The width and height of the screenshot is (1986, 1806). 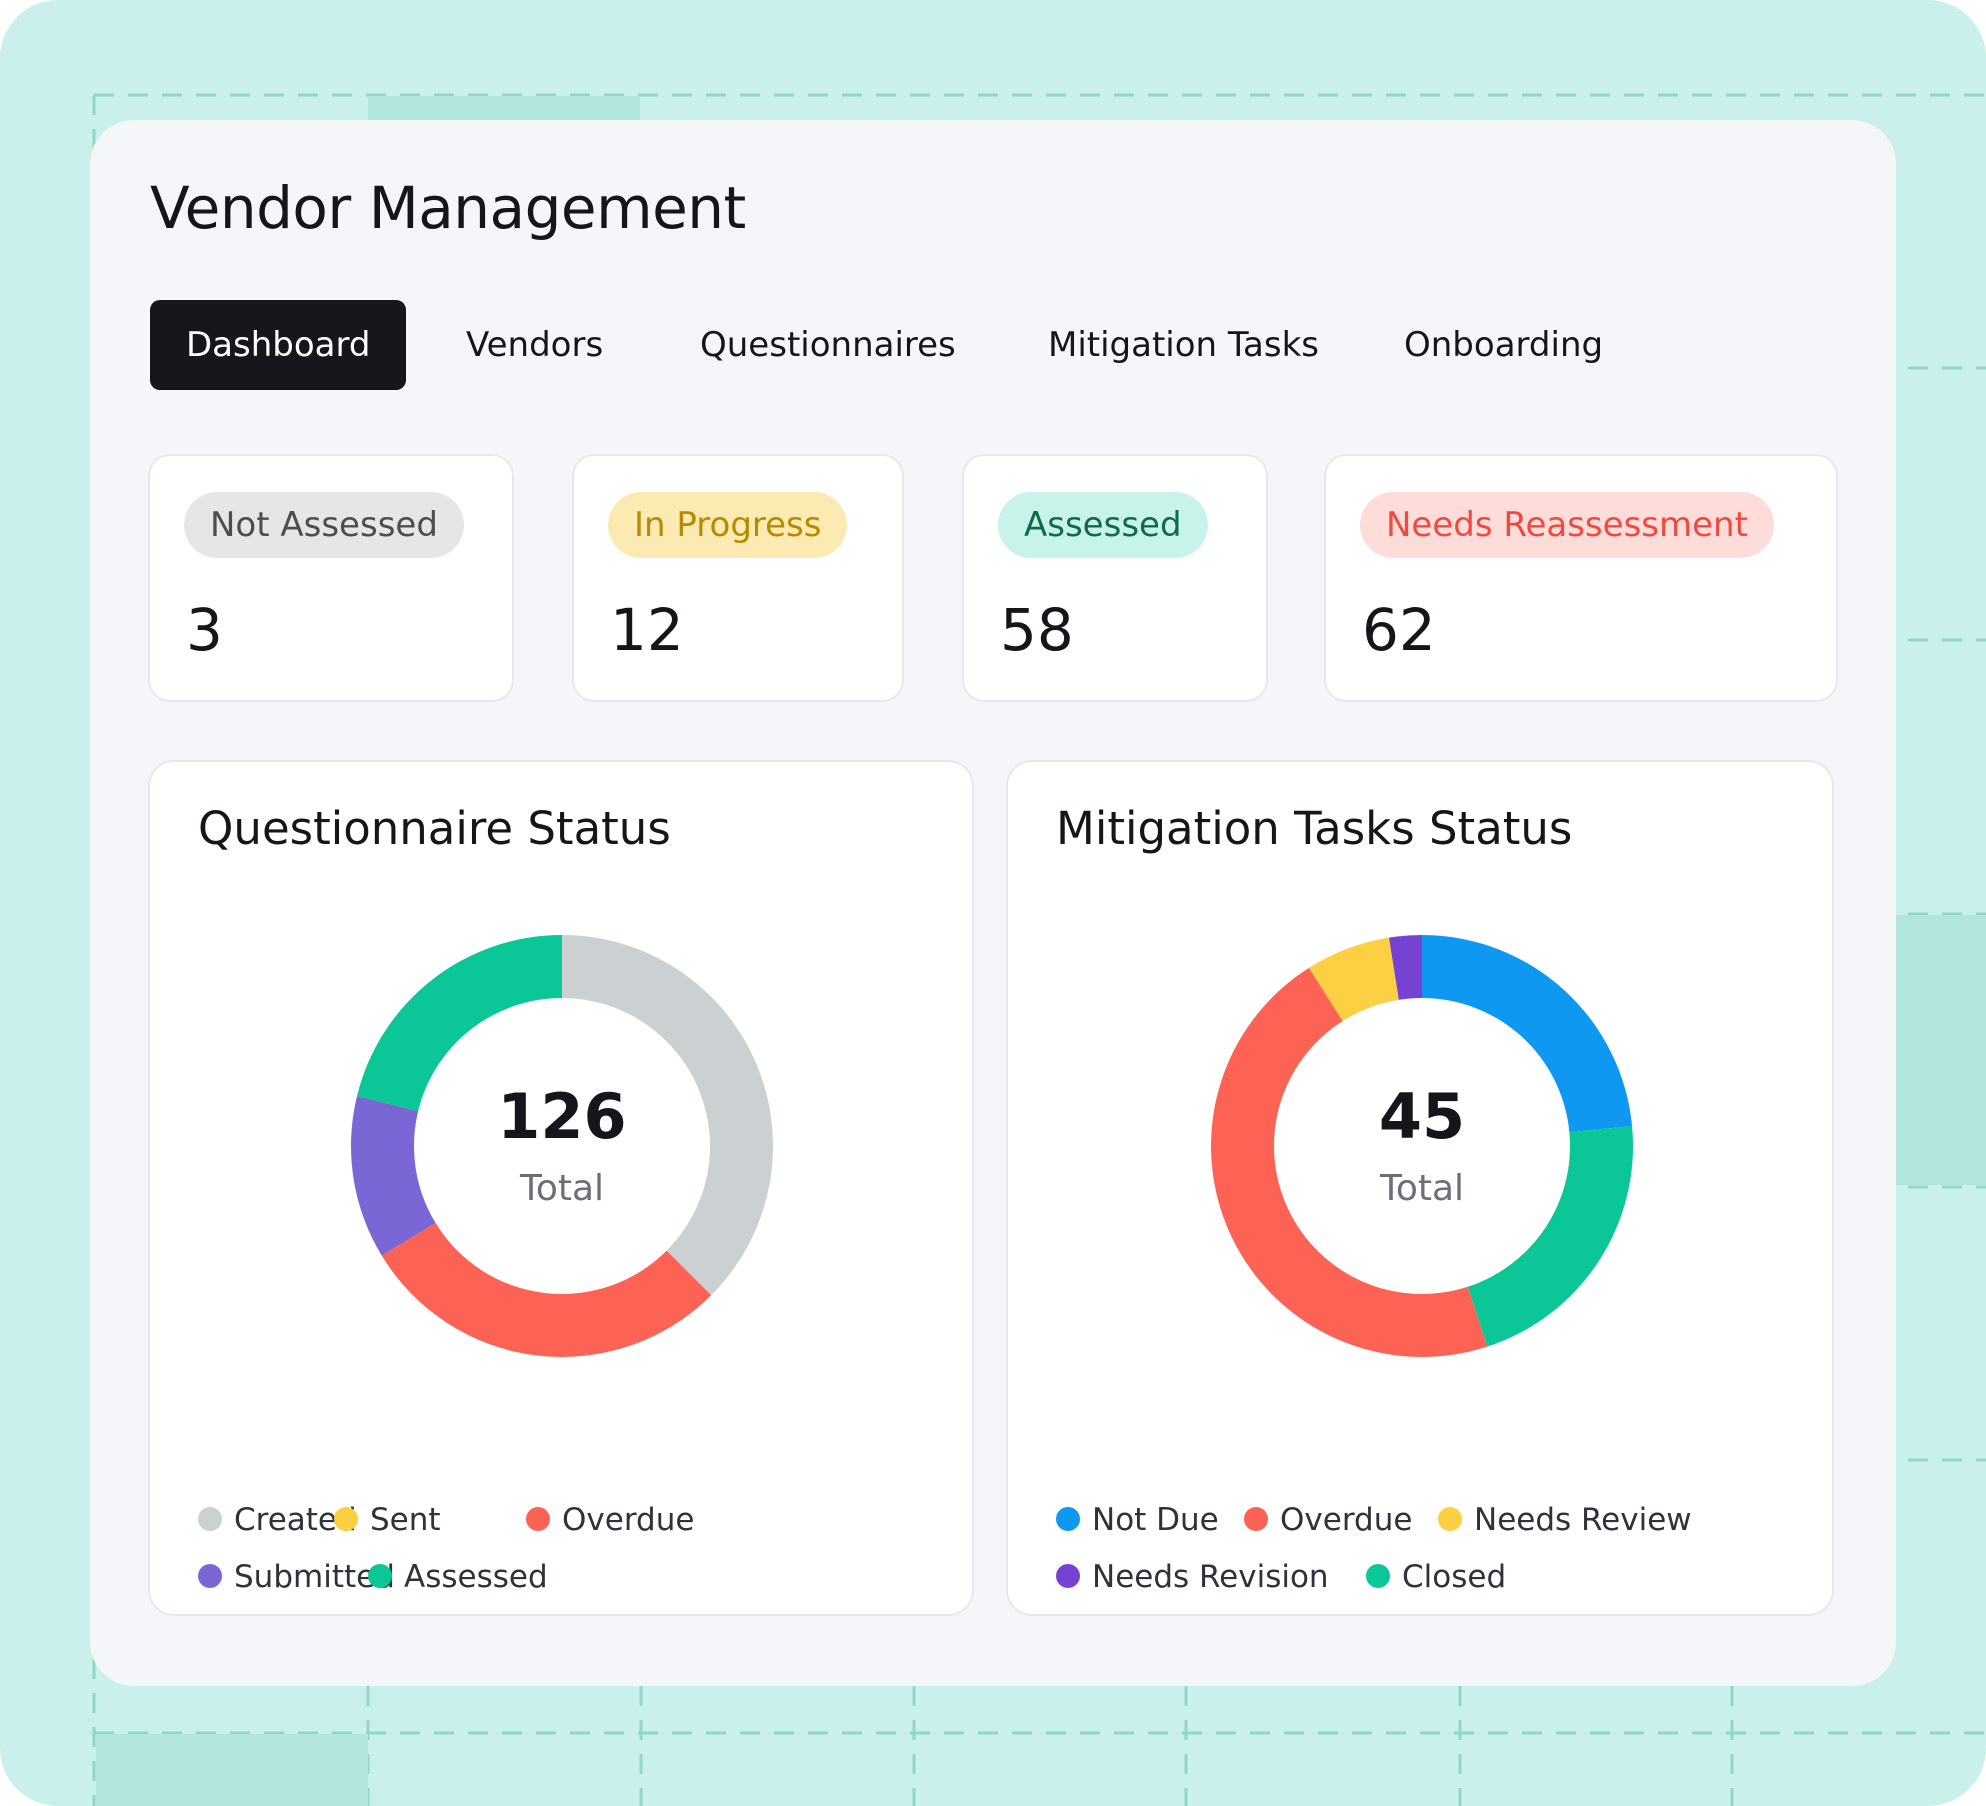 What do you see at coordinates (204, 630) in the screenshot?
I see `stat-value-not-assessed: 3` at bounding box center [204, 630].